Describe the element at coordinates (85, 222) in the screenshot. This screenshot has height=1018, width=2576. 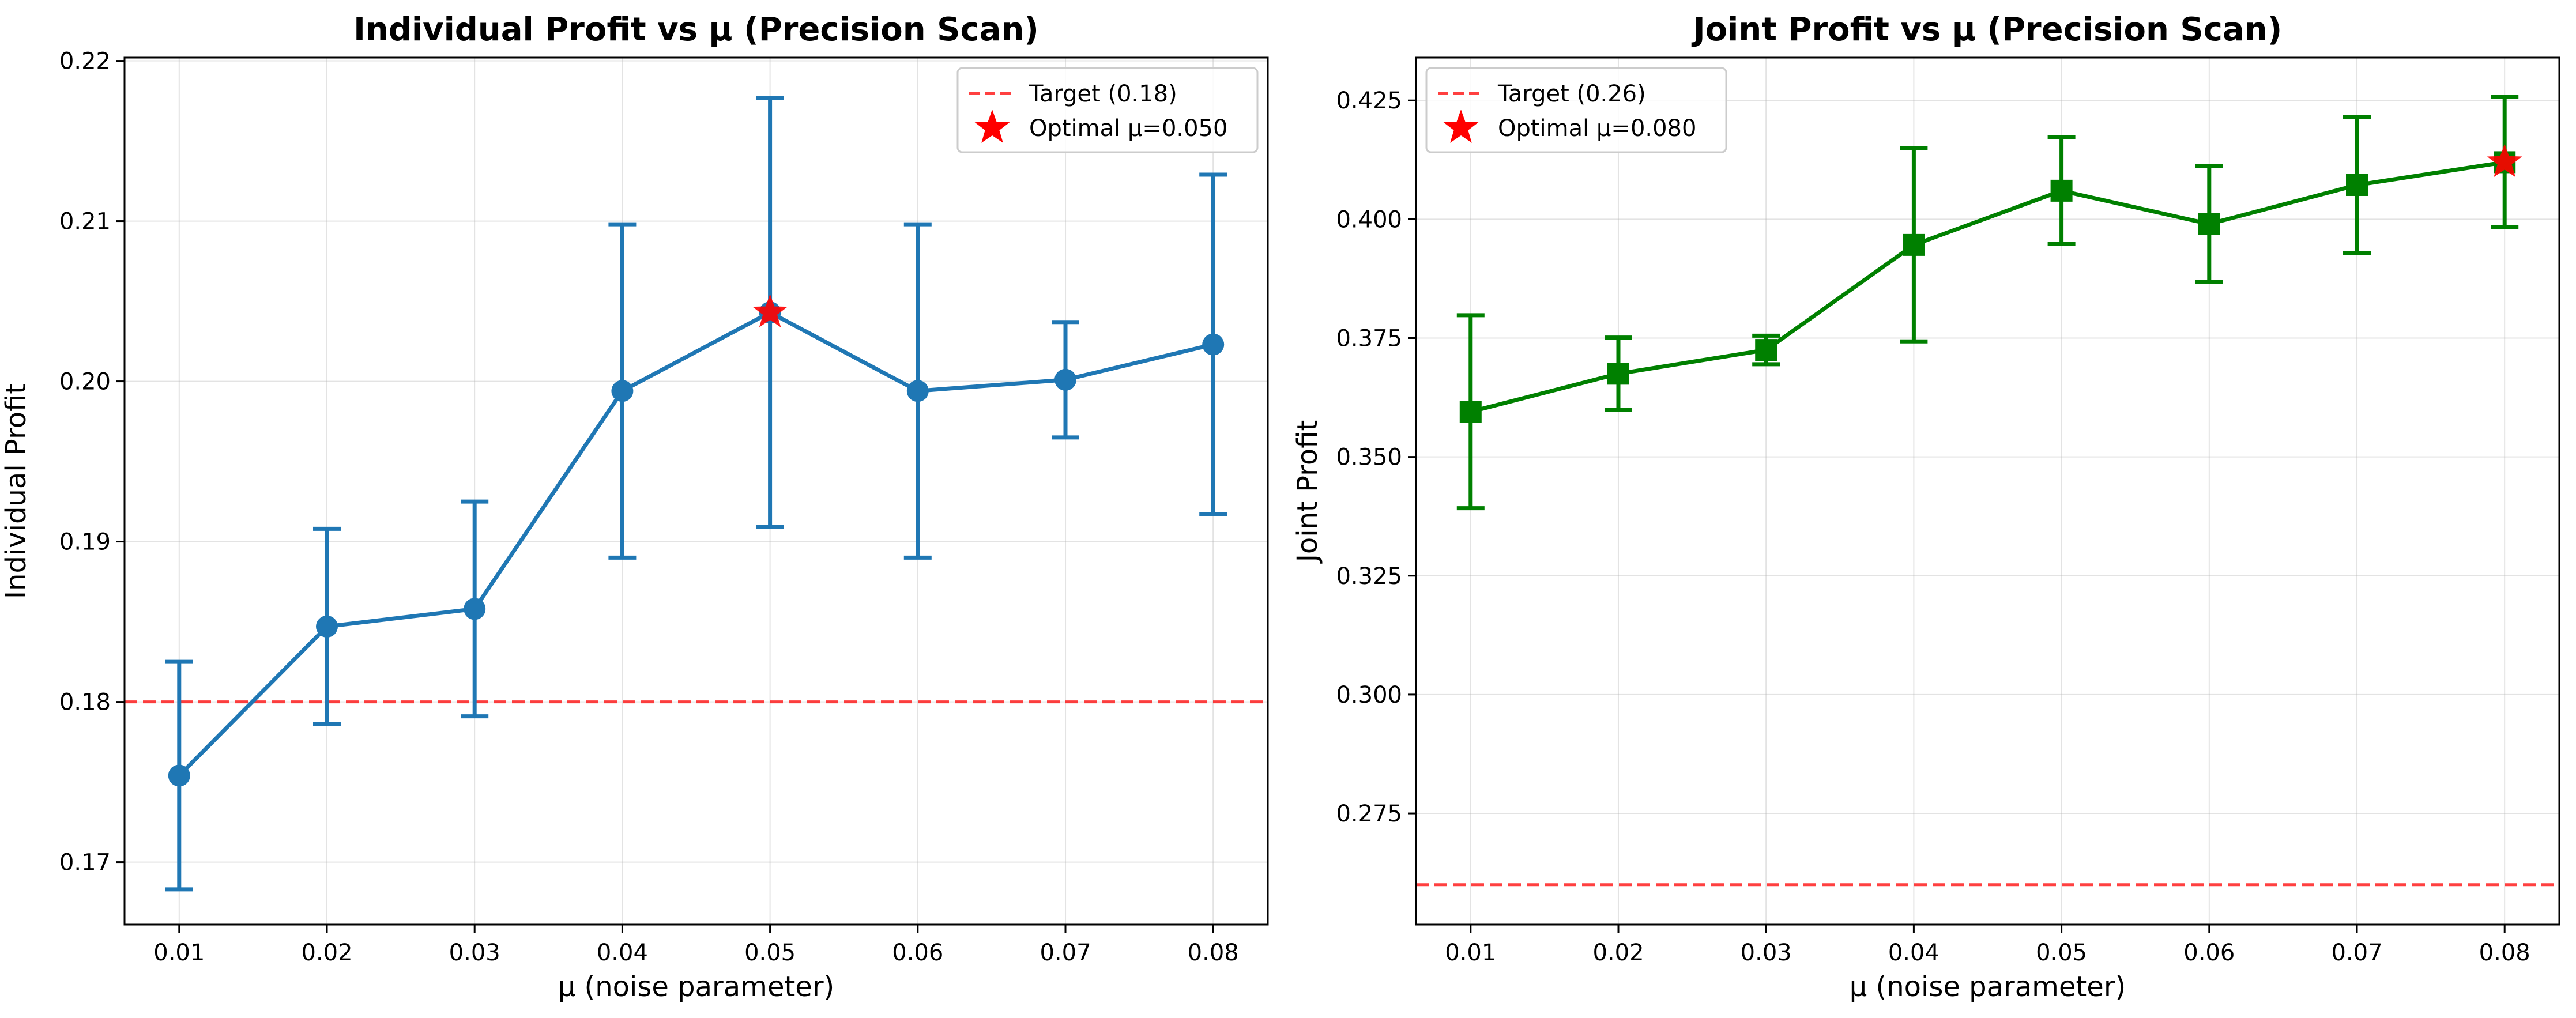
I see `y-tick-label: 0.21` at that location.